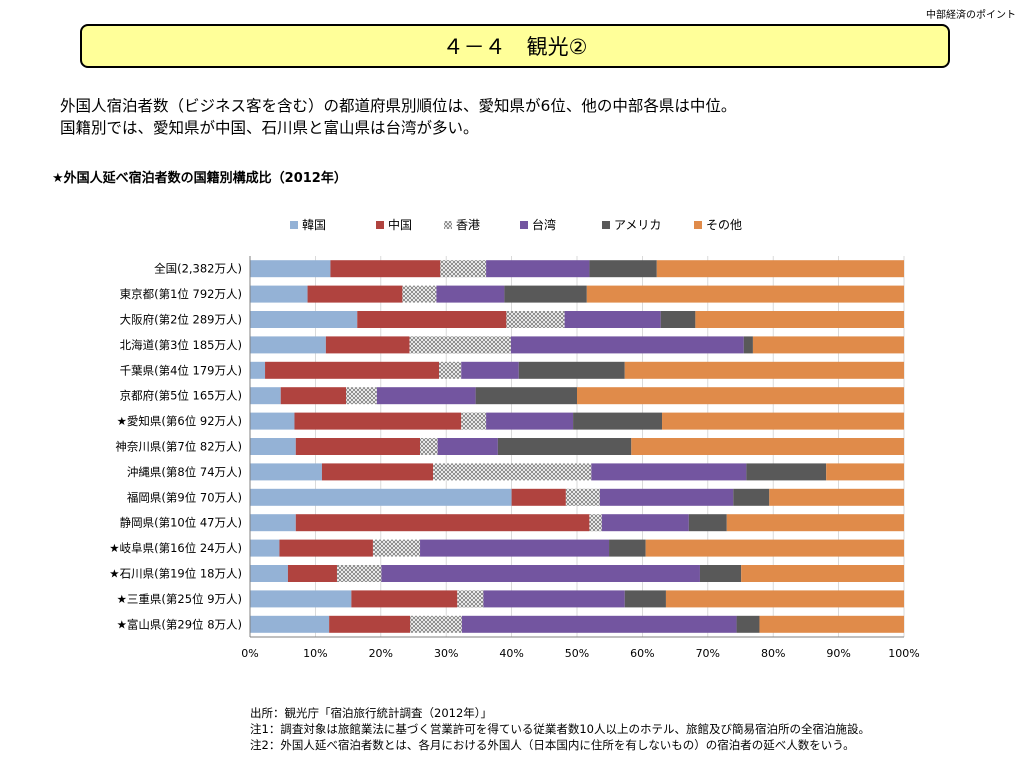 Image resolution: width=1024 pixels, height=768 pixels. Describe the element at coordinates (381, 653) in the screenshot. I see `x-tick-label: 20%` at that location.